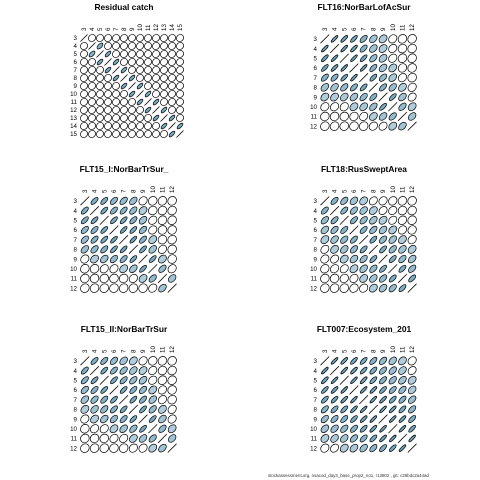 This screenshot has width=480, height=480. Describe the element at coordinates (316, 371) in the screenshot. I see `row-tick-label: 4` at that location.